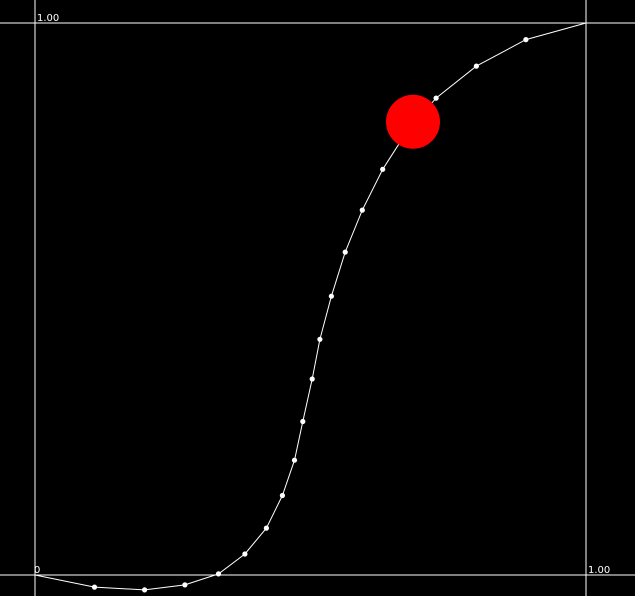 This screenshot has width=635, height=596. I want to click on y-axis-max-label: 1.00, so click(48, 18).